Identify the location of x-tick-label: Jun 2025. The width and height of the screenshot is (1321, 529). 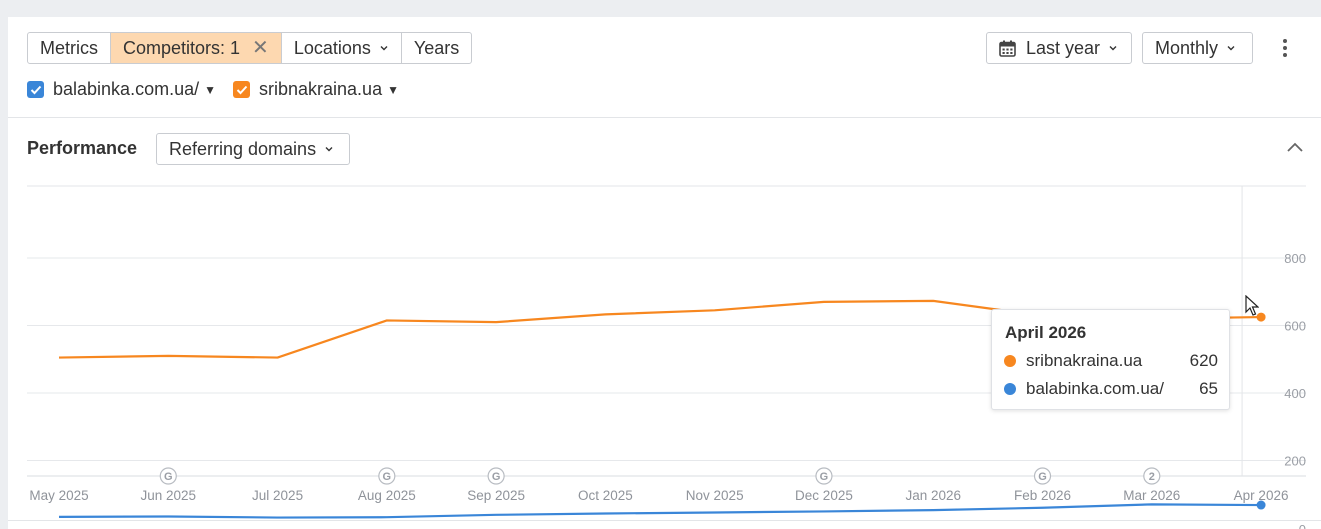
(168, 495).